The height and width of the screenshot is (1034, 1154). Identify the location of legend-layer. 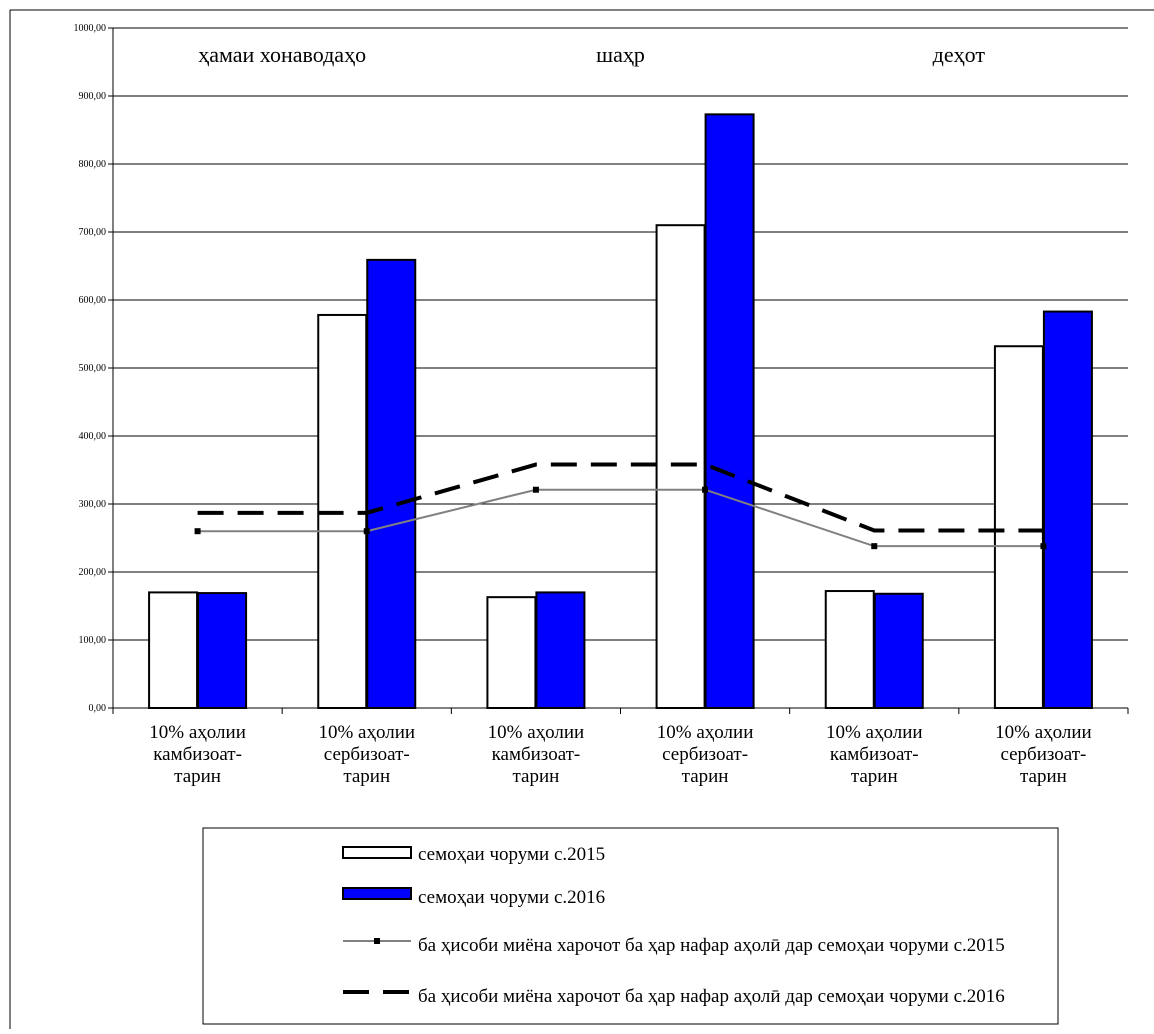
(630, 926).